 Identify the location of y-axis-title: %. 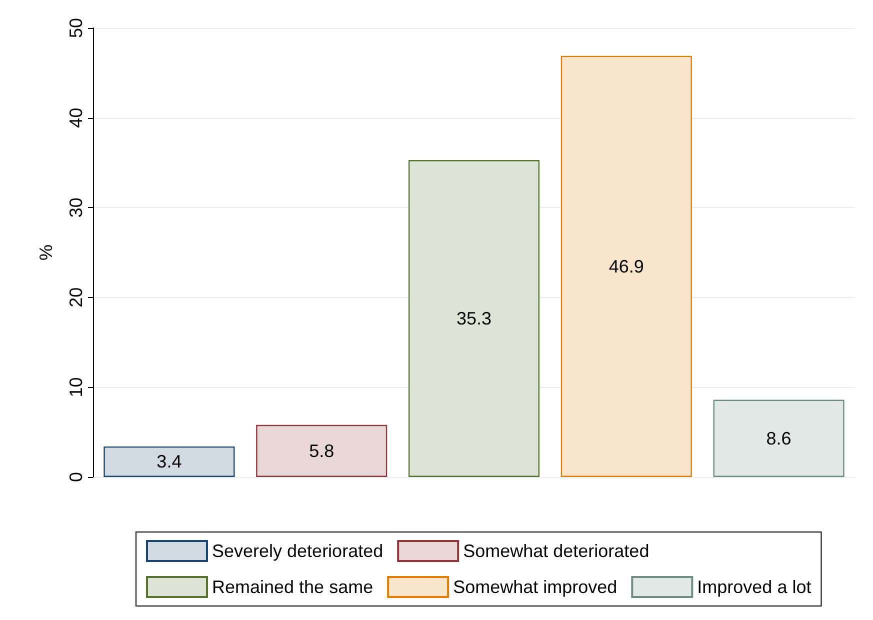
(46, 252).